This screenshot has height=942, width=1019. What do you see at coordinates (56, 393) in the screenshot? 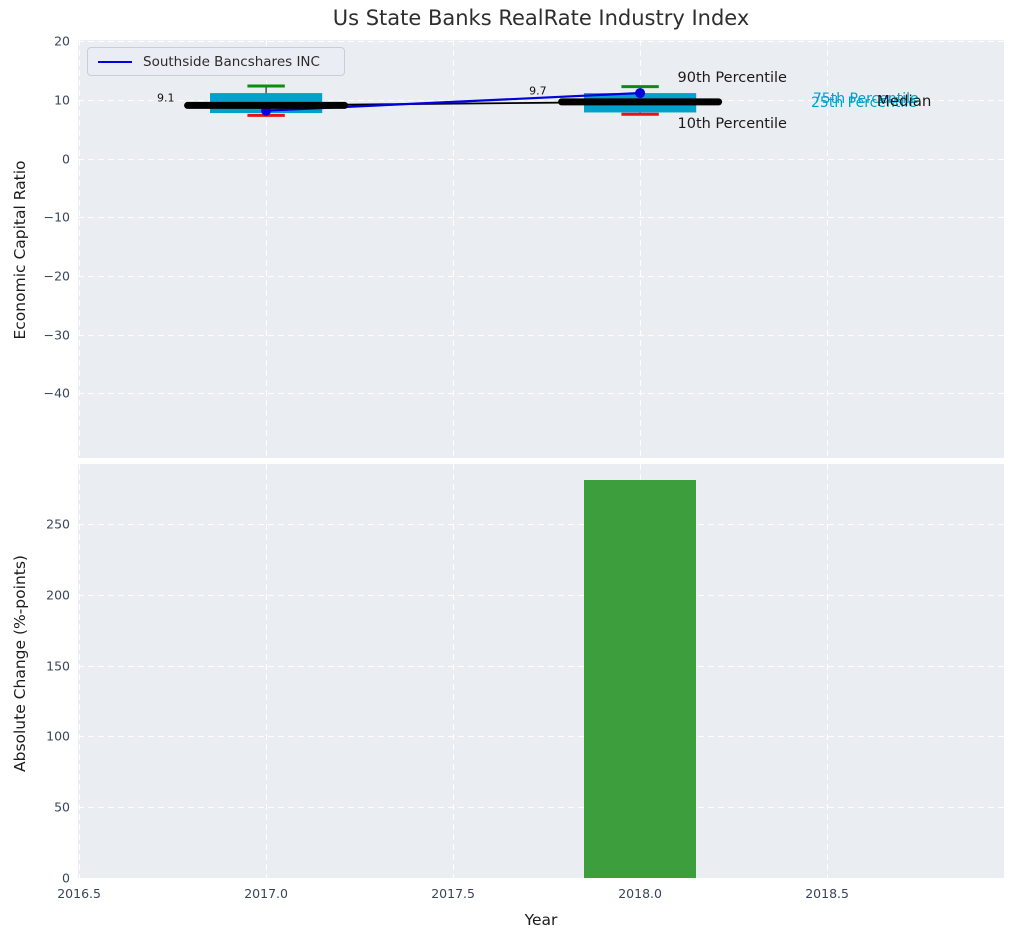
I see `top-y-tick-label: −40` at bounding box center [56, 393].